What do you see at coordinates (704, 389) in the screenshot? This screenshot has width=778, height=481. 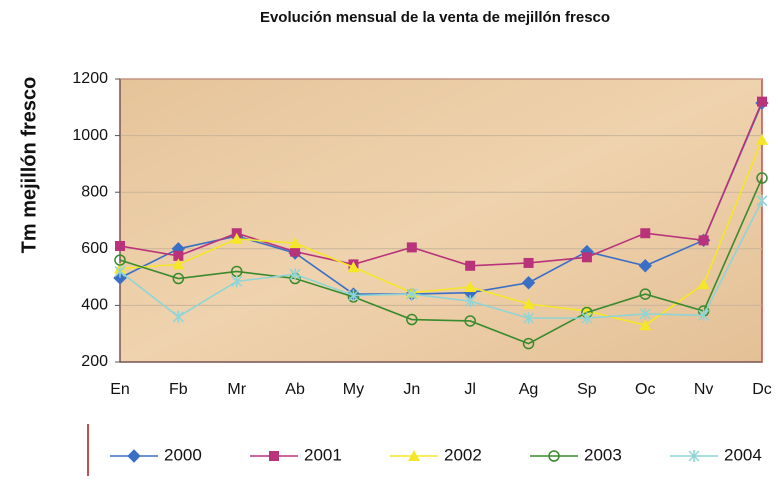 I see `x-tick-label: Nv` at bounding box center [704, 389].